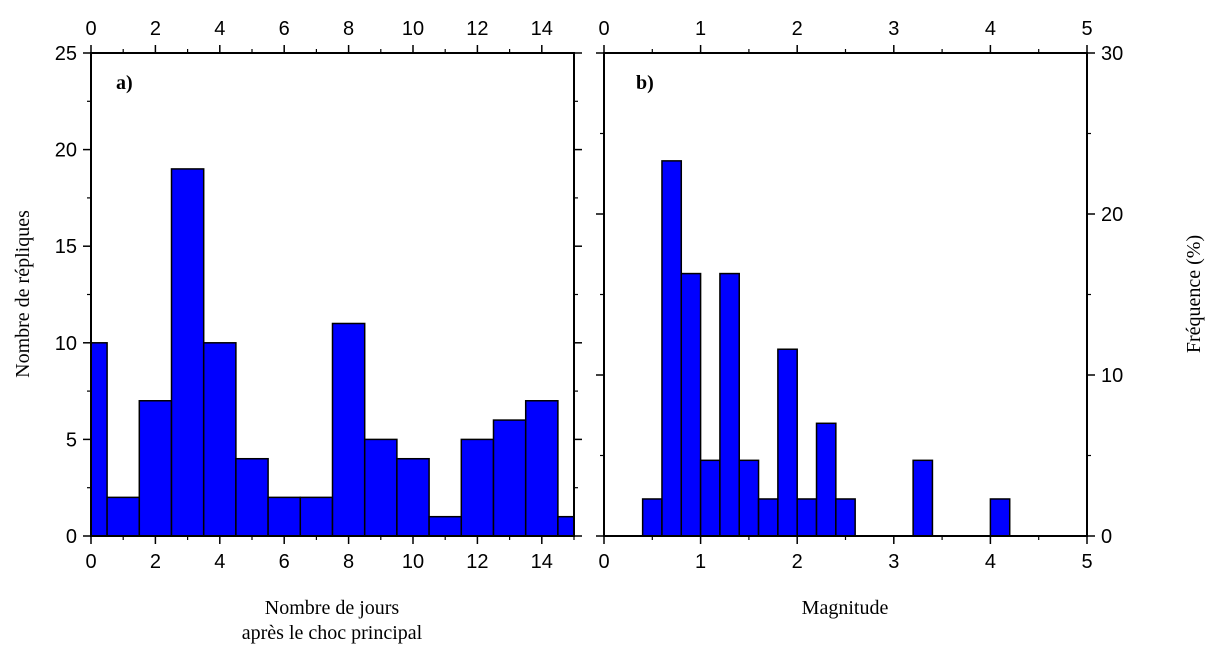 This screenshot has height=648, width=1213. I want to click on x-tick-label: 8, so click(348, 562).